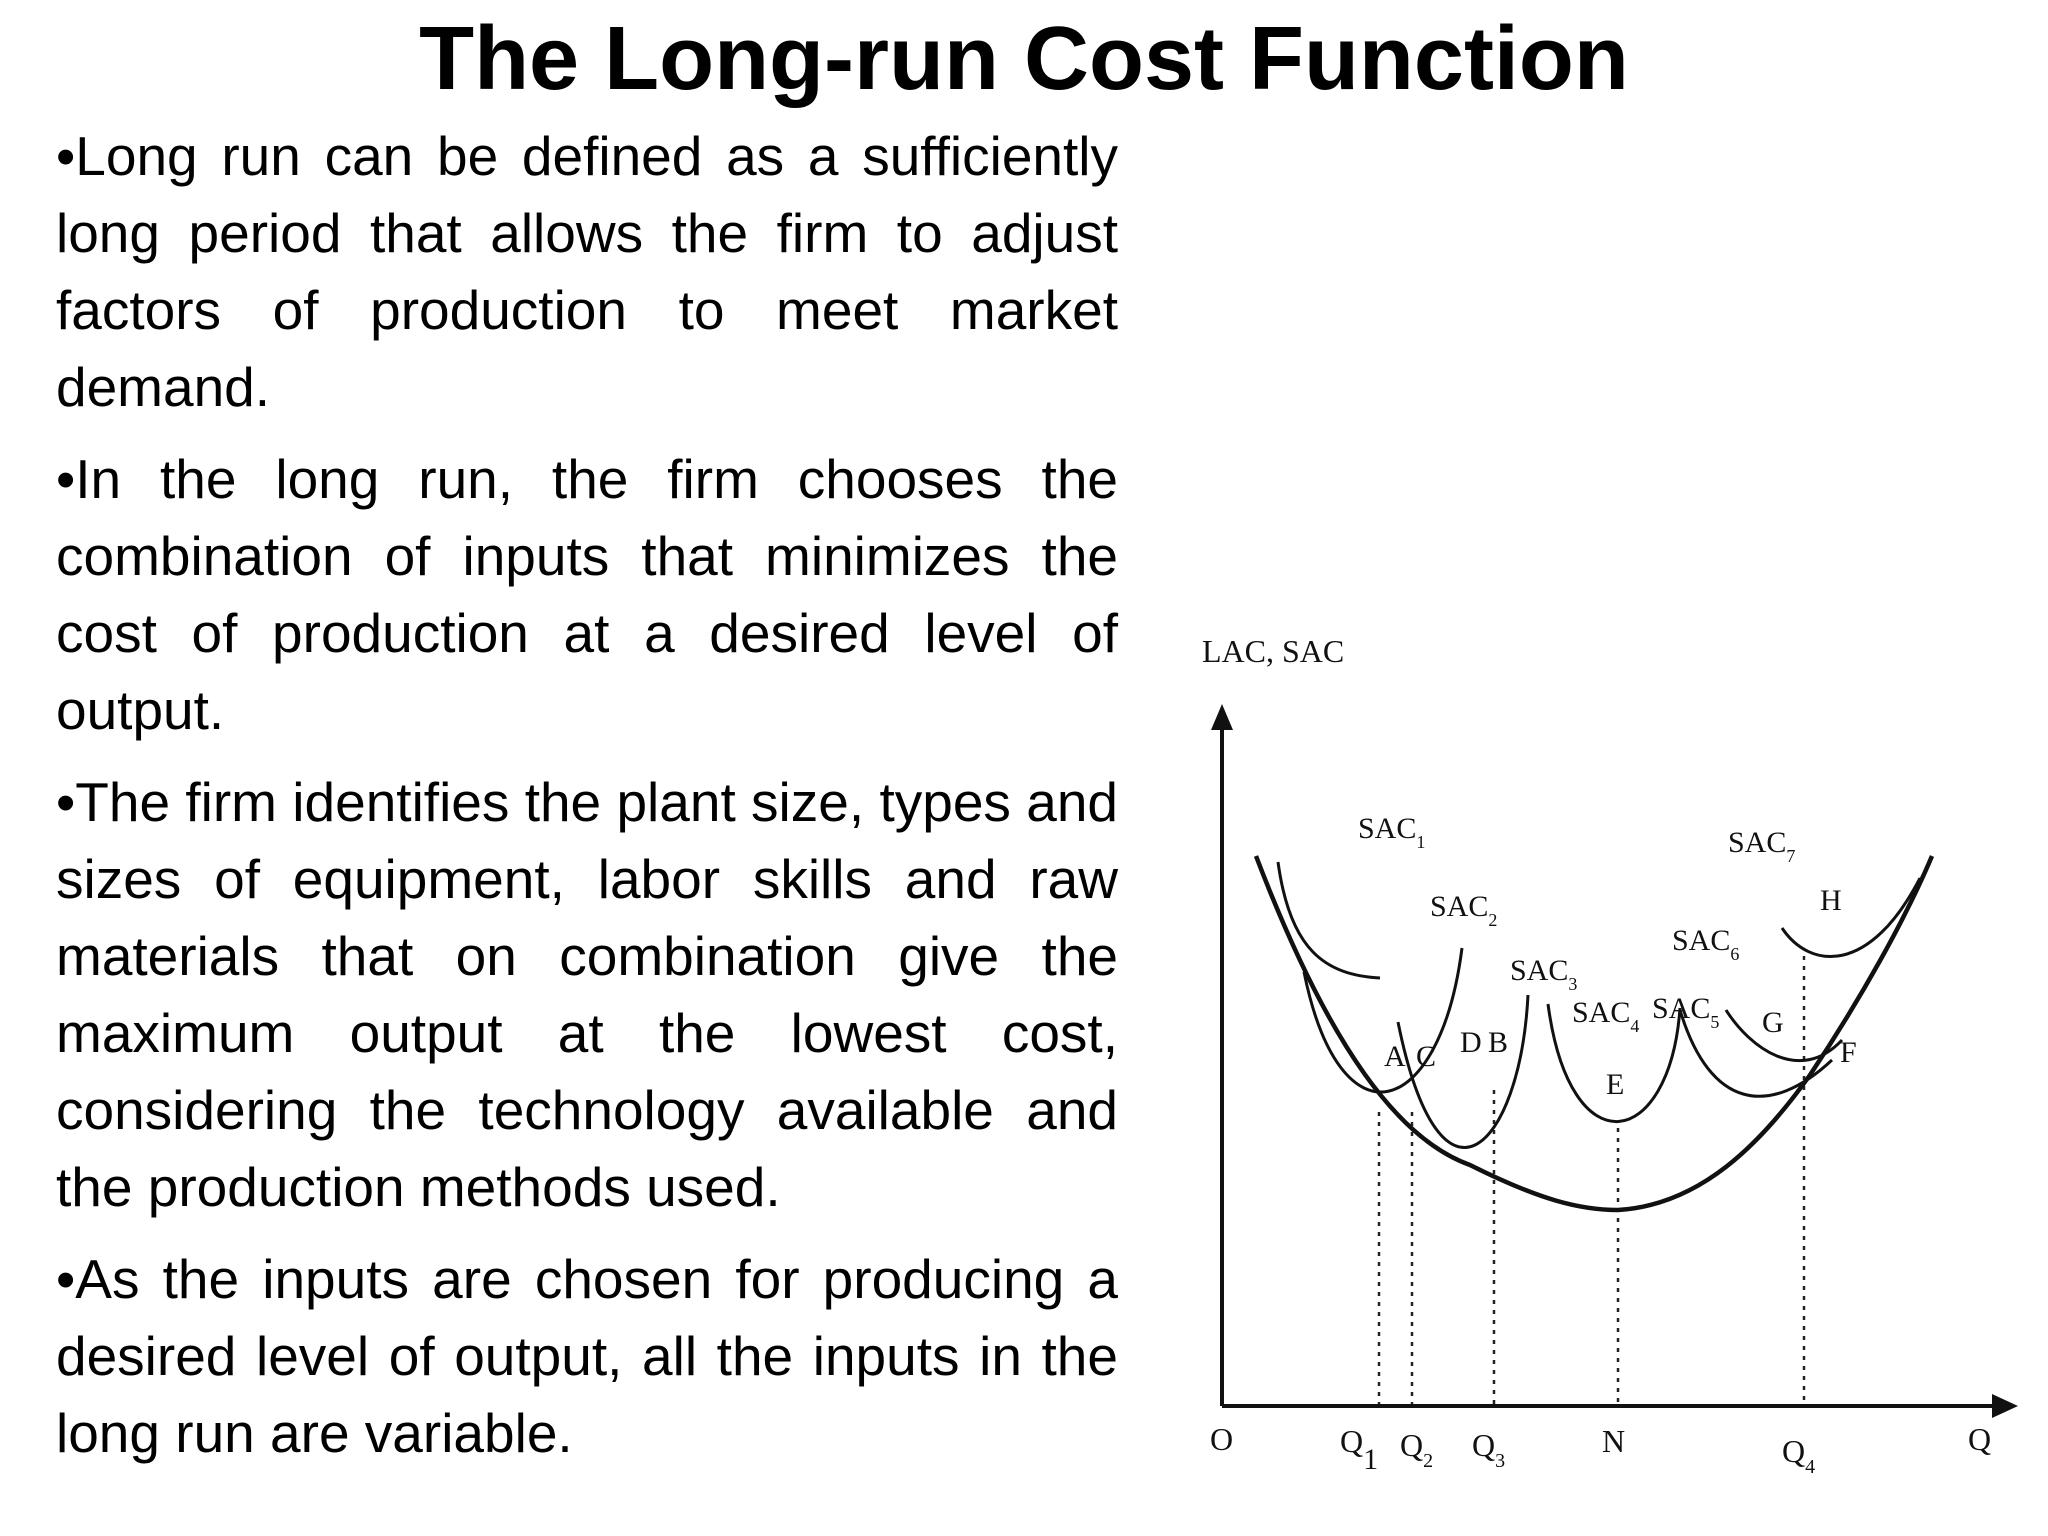 The width and height of the screenshot is (2048, 1536). I want to click on label-sac3: SAC3, so click(1543, 974).